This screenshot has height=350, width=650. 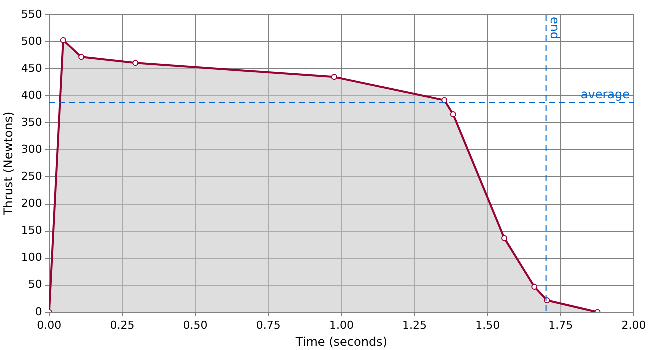 I want to click on y-tick-label: 100, so click(x=31, y=257).